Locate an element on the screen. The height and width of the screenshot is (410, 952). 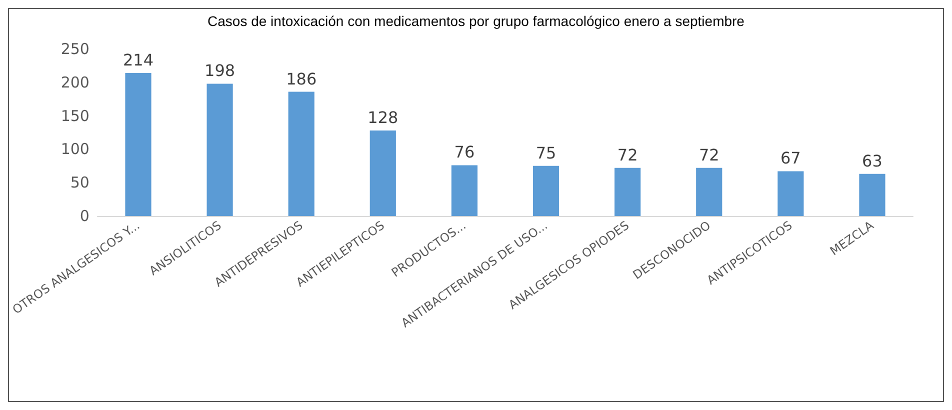
chart-title: Casos de intoxicación con medicamentos por grupo farmacológico enero a septiembre is located at coordinates (476, 21).